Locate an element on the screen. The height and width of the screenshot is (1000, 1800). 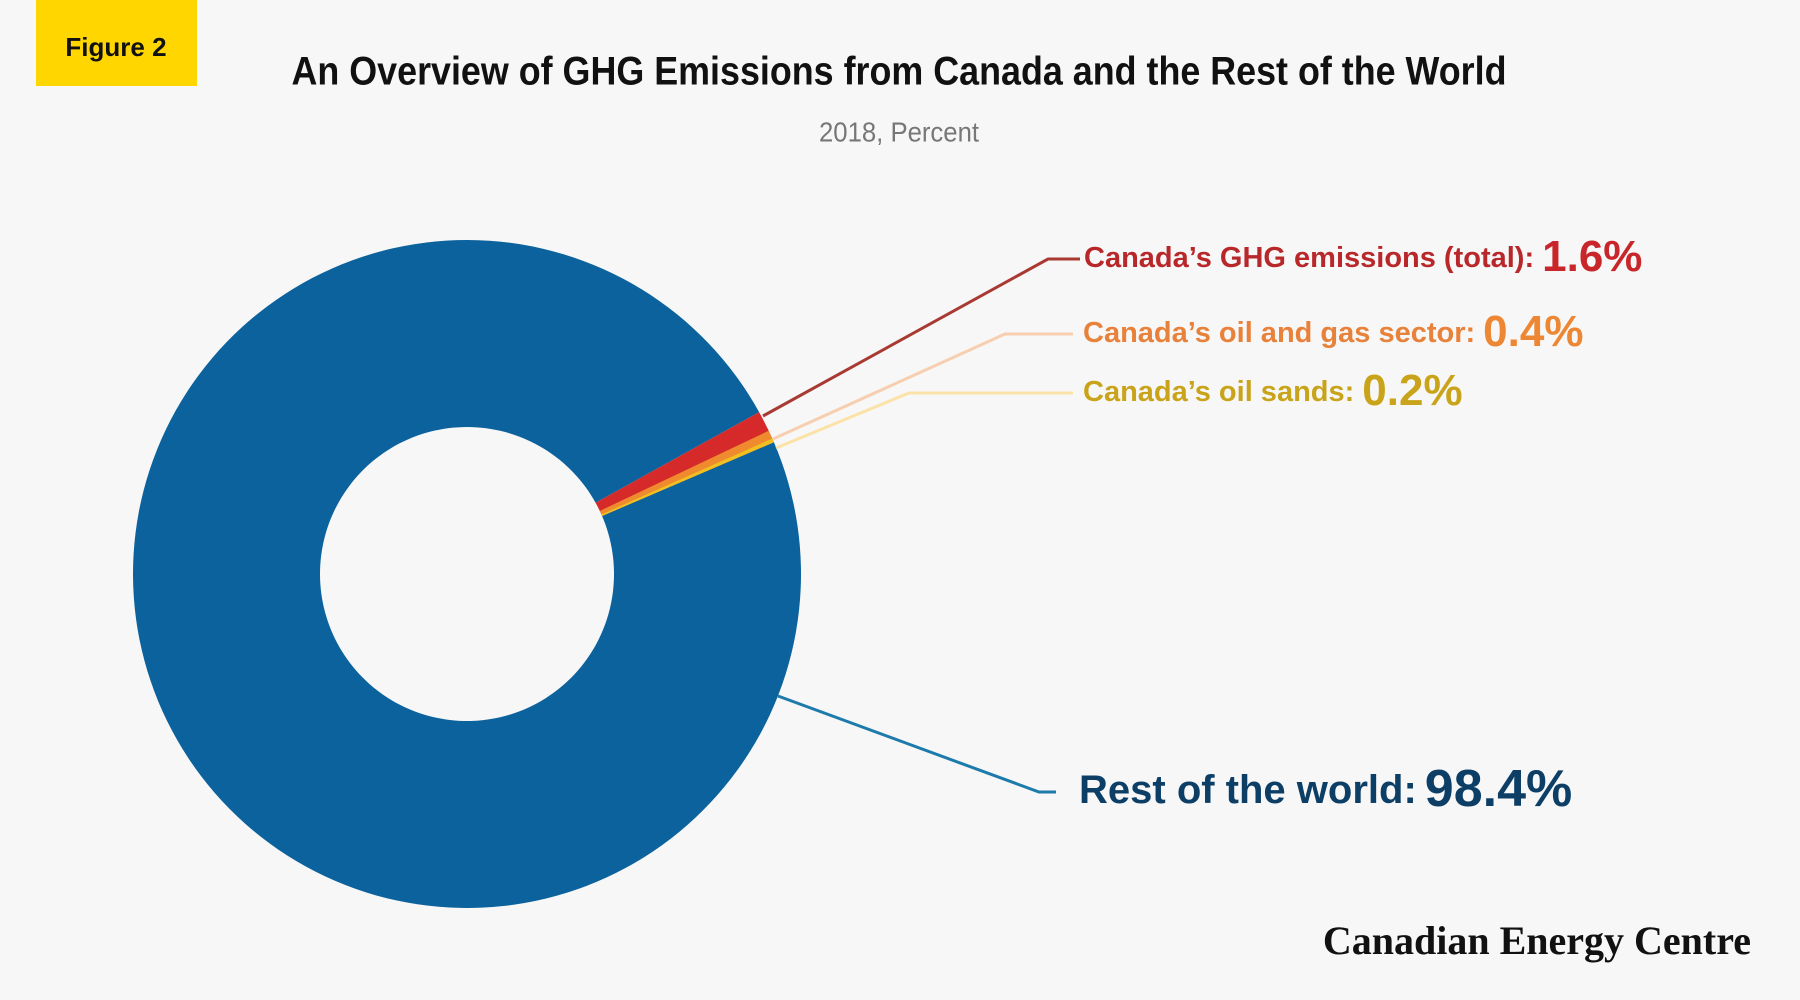
slice-label: Canada’s GHG emissions (total): 1.6% is located at coordinates (1363, 256).